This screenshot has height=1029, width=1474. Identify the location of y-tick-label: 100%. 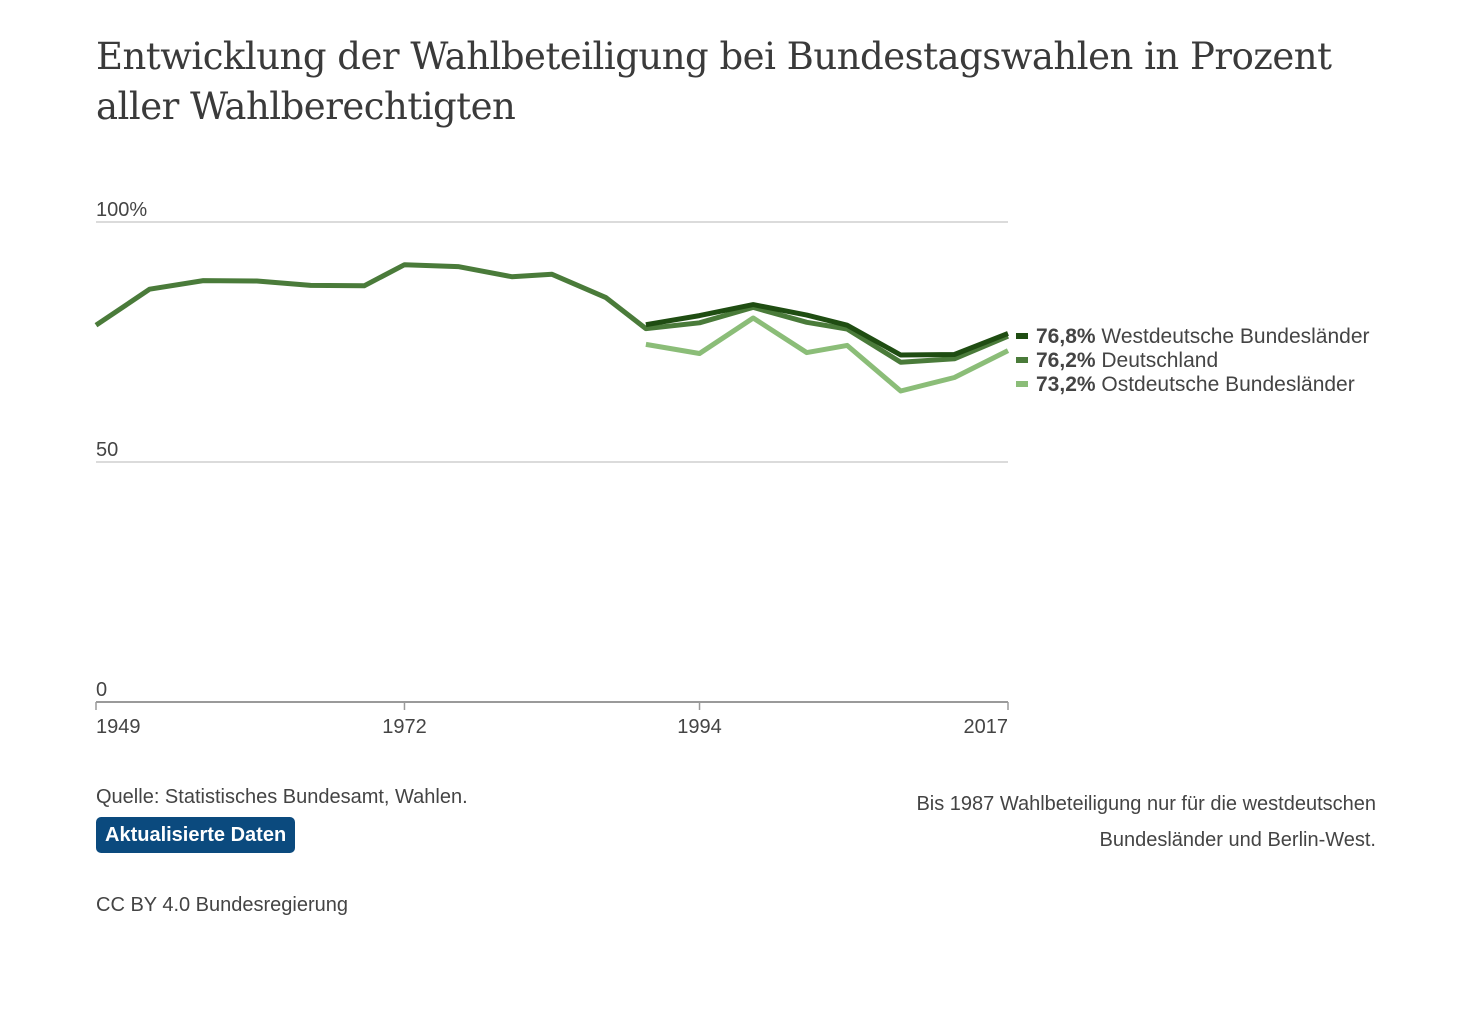
(121, 210).